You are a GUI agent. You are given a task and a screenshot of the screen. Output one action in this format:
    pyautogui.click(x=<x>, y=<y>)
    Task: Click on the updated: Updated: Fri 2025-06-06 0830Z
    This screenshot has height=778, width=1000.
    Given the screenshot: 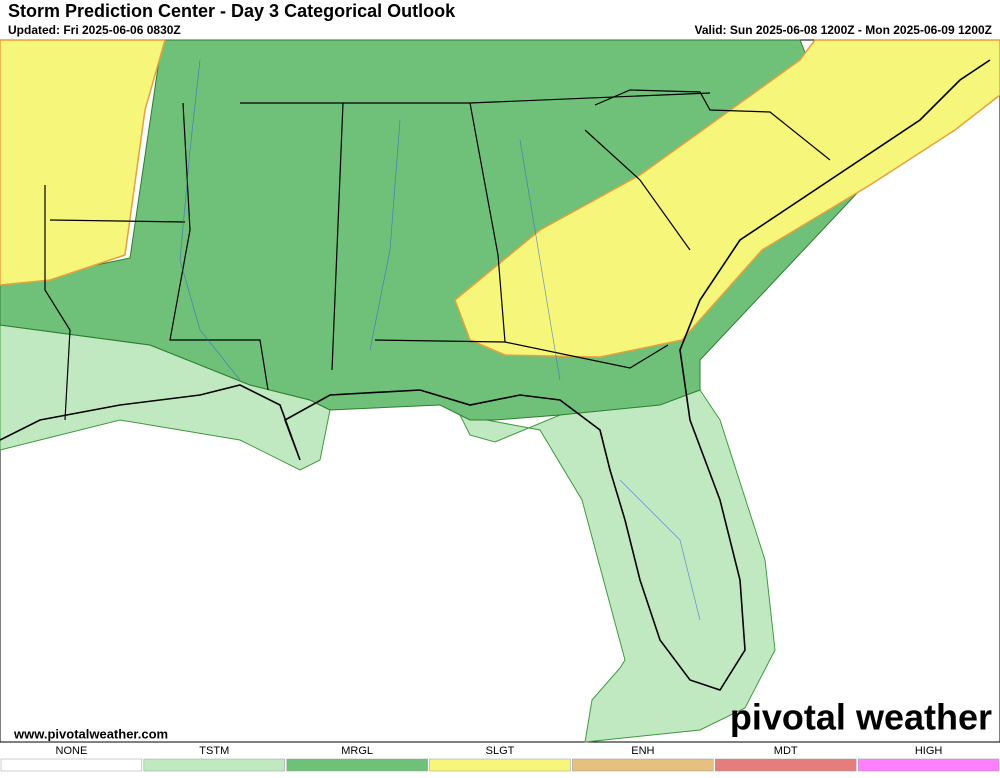 What is the action you would take?
    pyautogui.click(x=94, y=30)
    